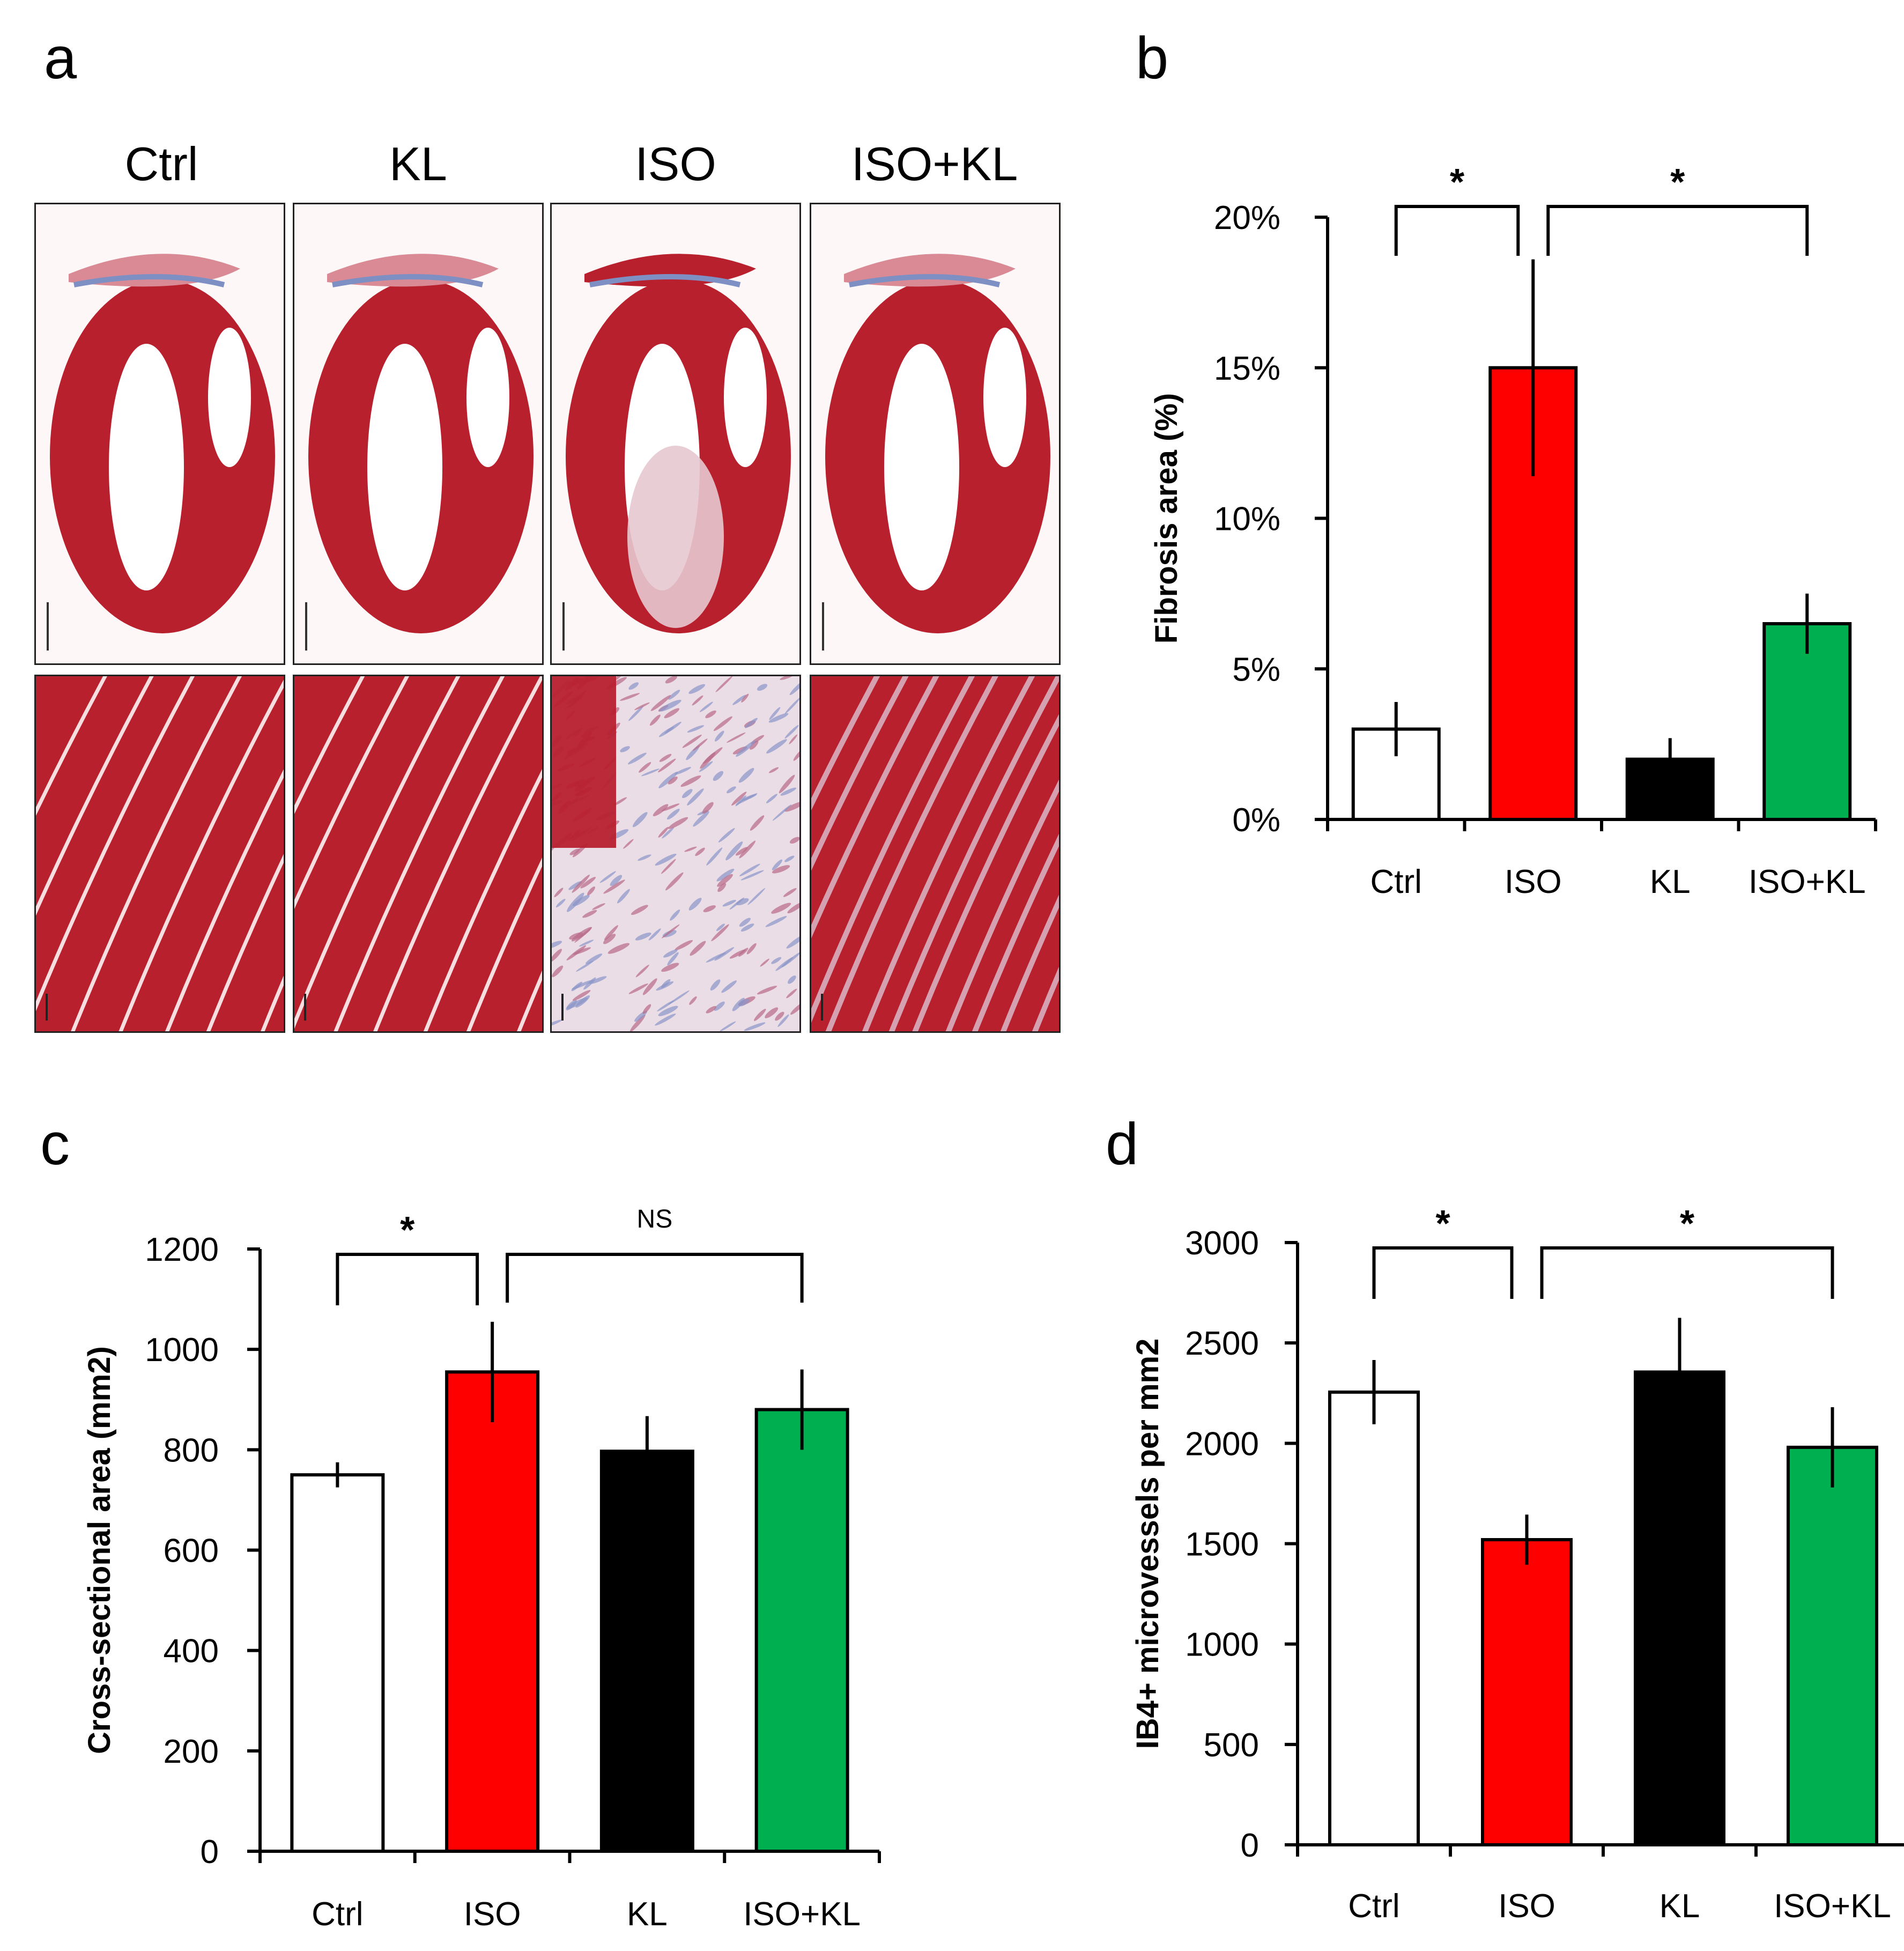 The height and width of the screenshot is (1951, 1904). What do you see at coordinates (921, 467) in the screenshot?
I see `left-ventricle-lumen` at bounding box center [921, 467].